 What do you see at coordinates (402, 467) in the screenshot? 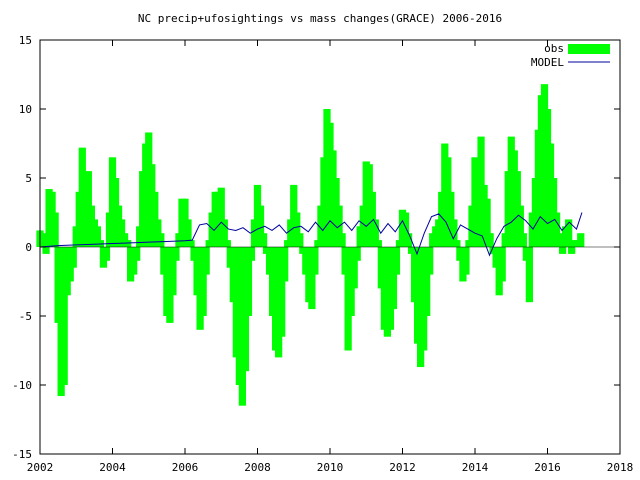
I see `x-tick-label: 2012` at bounding box center [402, 467].